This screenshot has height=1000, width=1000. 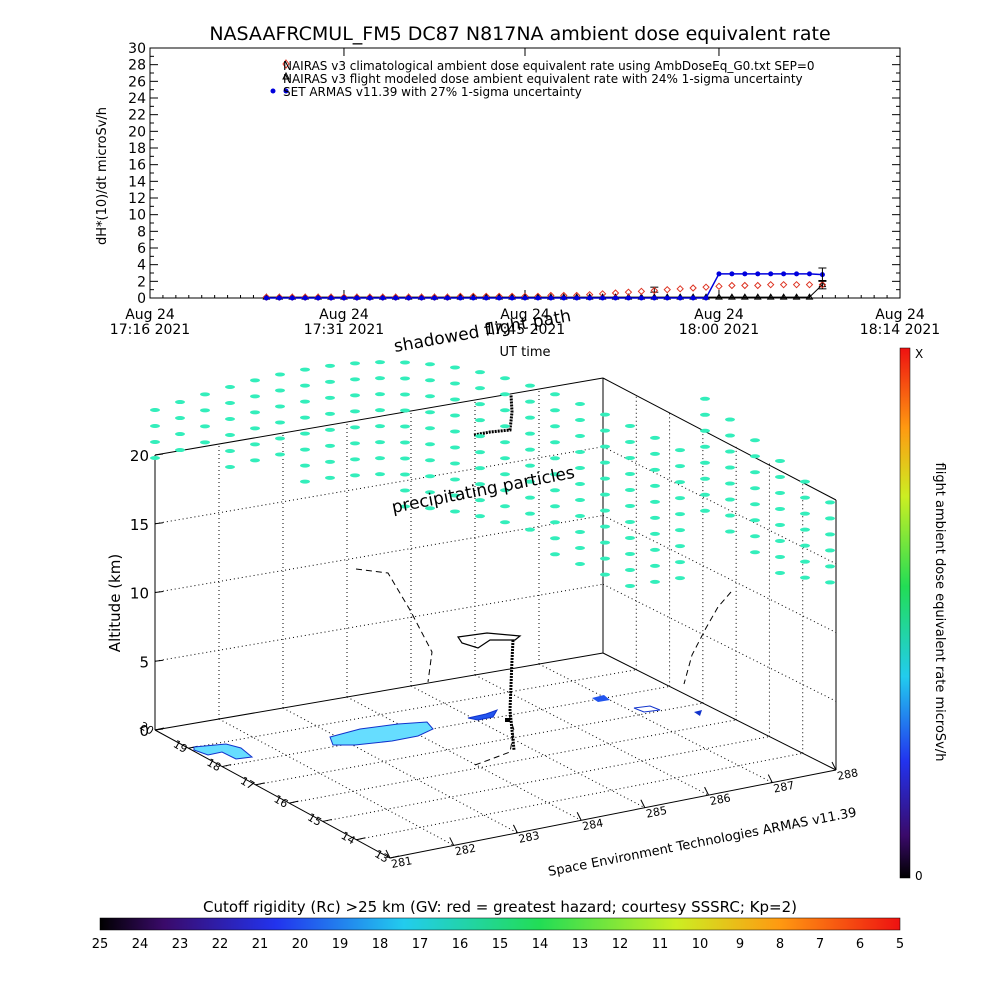 I want to click on cutoff-colorbar-tick-label: 24, so click(x=140, y=944).